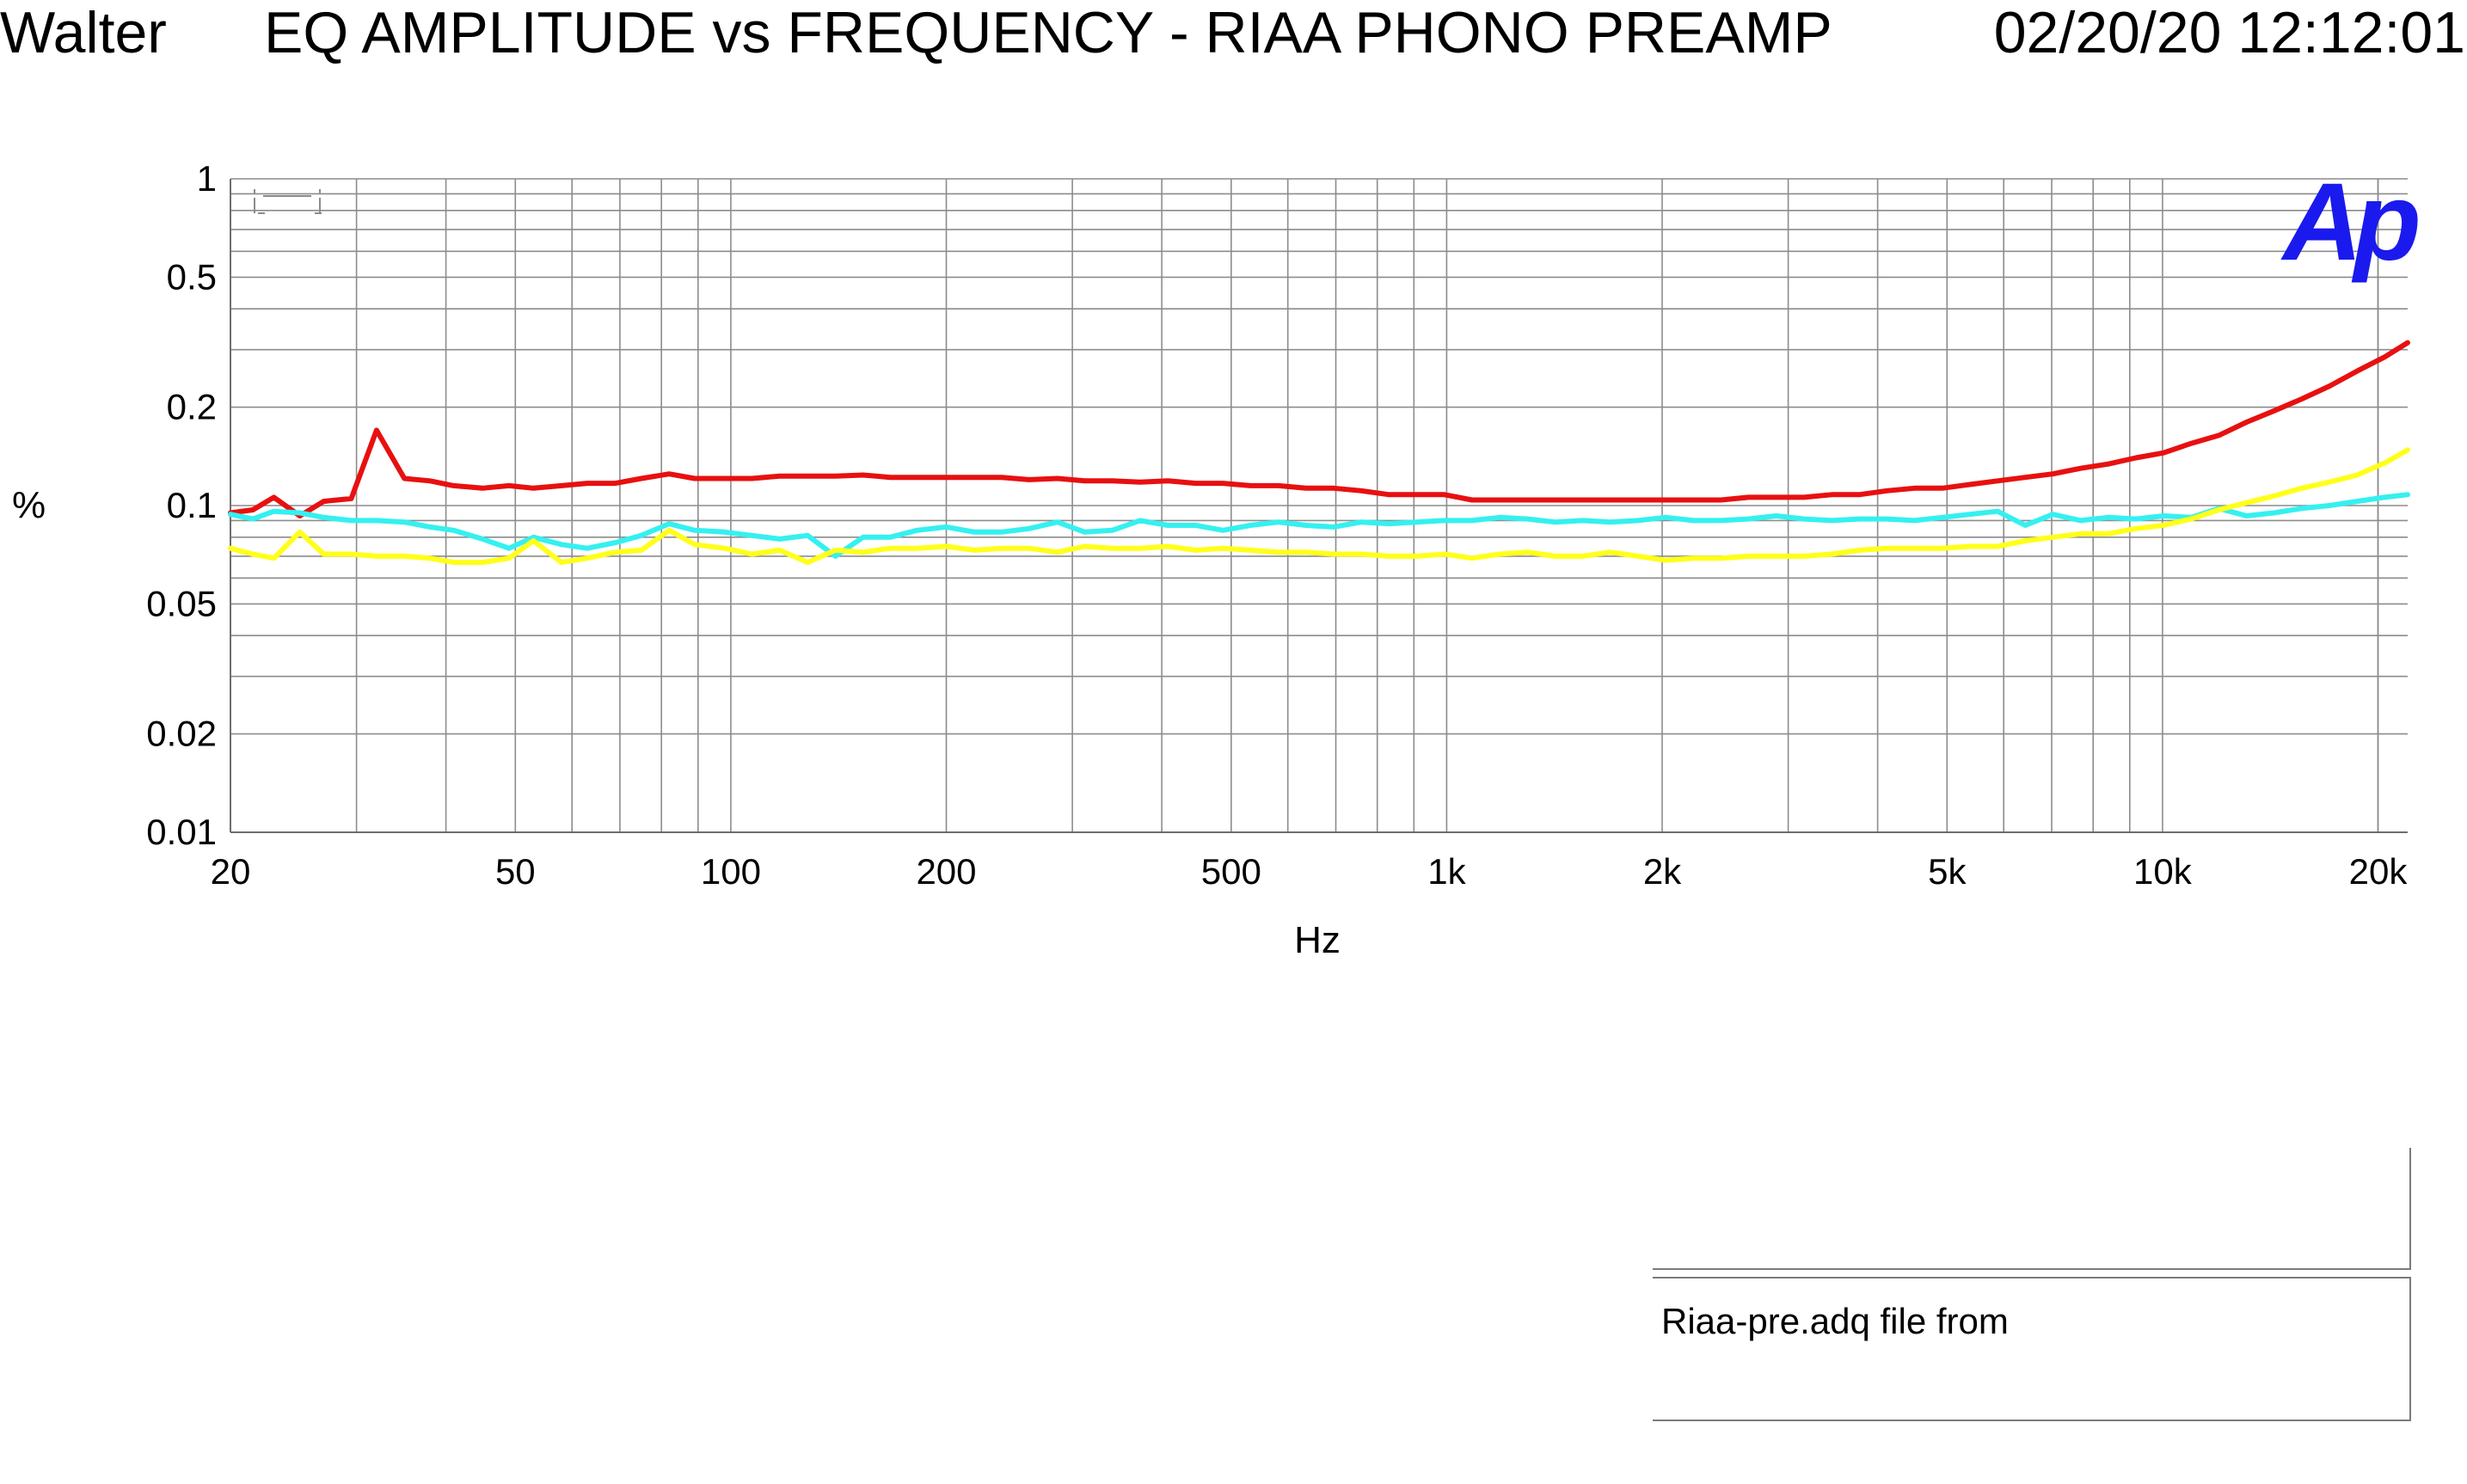 Image resolution: width=2467 pixels, height=1484 pixels. What do you see at coordinates (1317, 940) in the screenshot?
I see `x-axis-label: Hz` at bounding box center [1317, 940].